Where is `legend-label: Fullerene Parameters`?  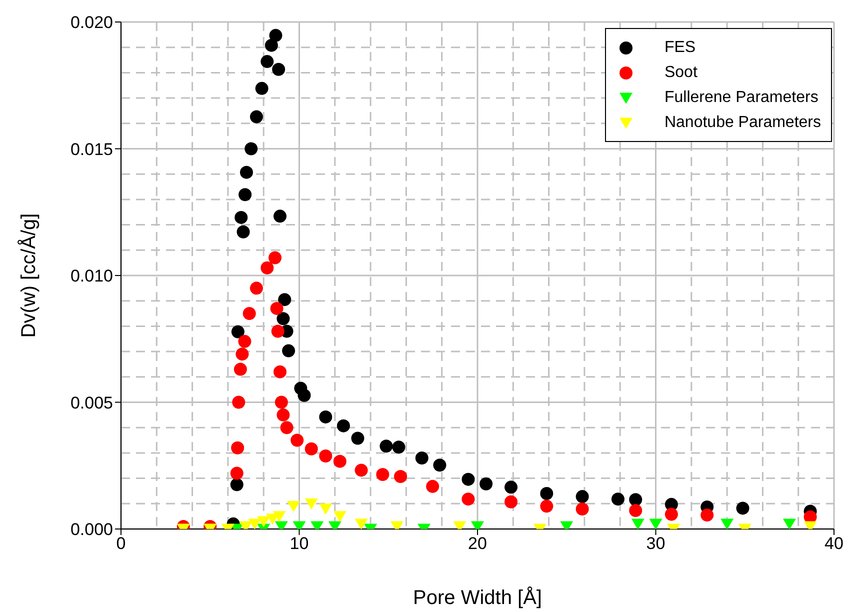 legend-label: Fullerene Parameters is located at coordinates (741, 97).